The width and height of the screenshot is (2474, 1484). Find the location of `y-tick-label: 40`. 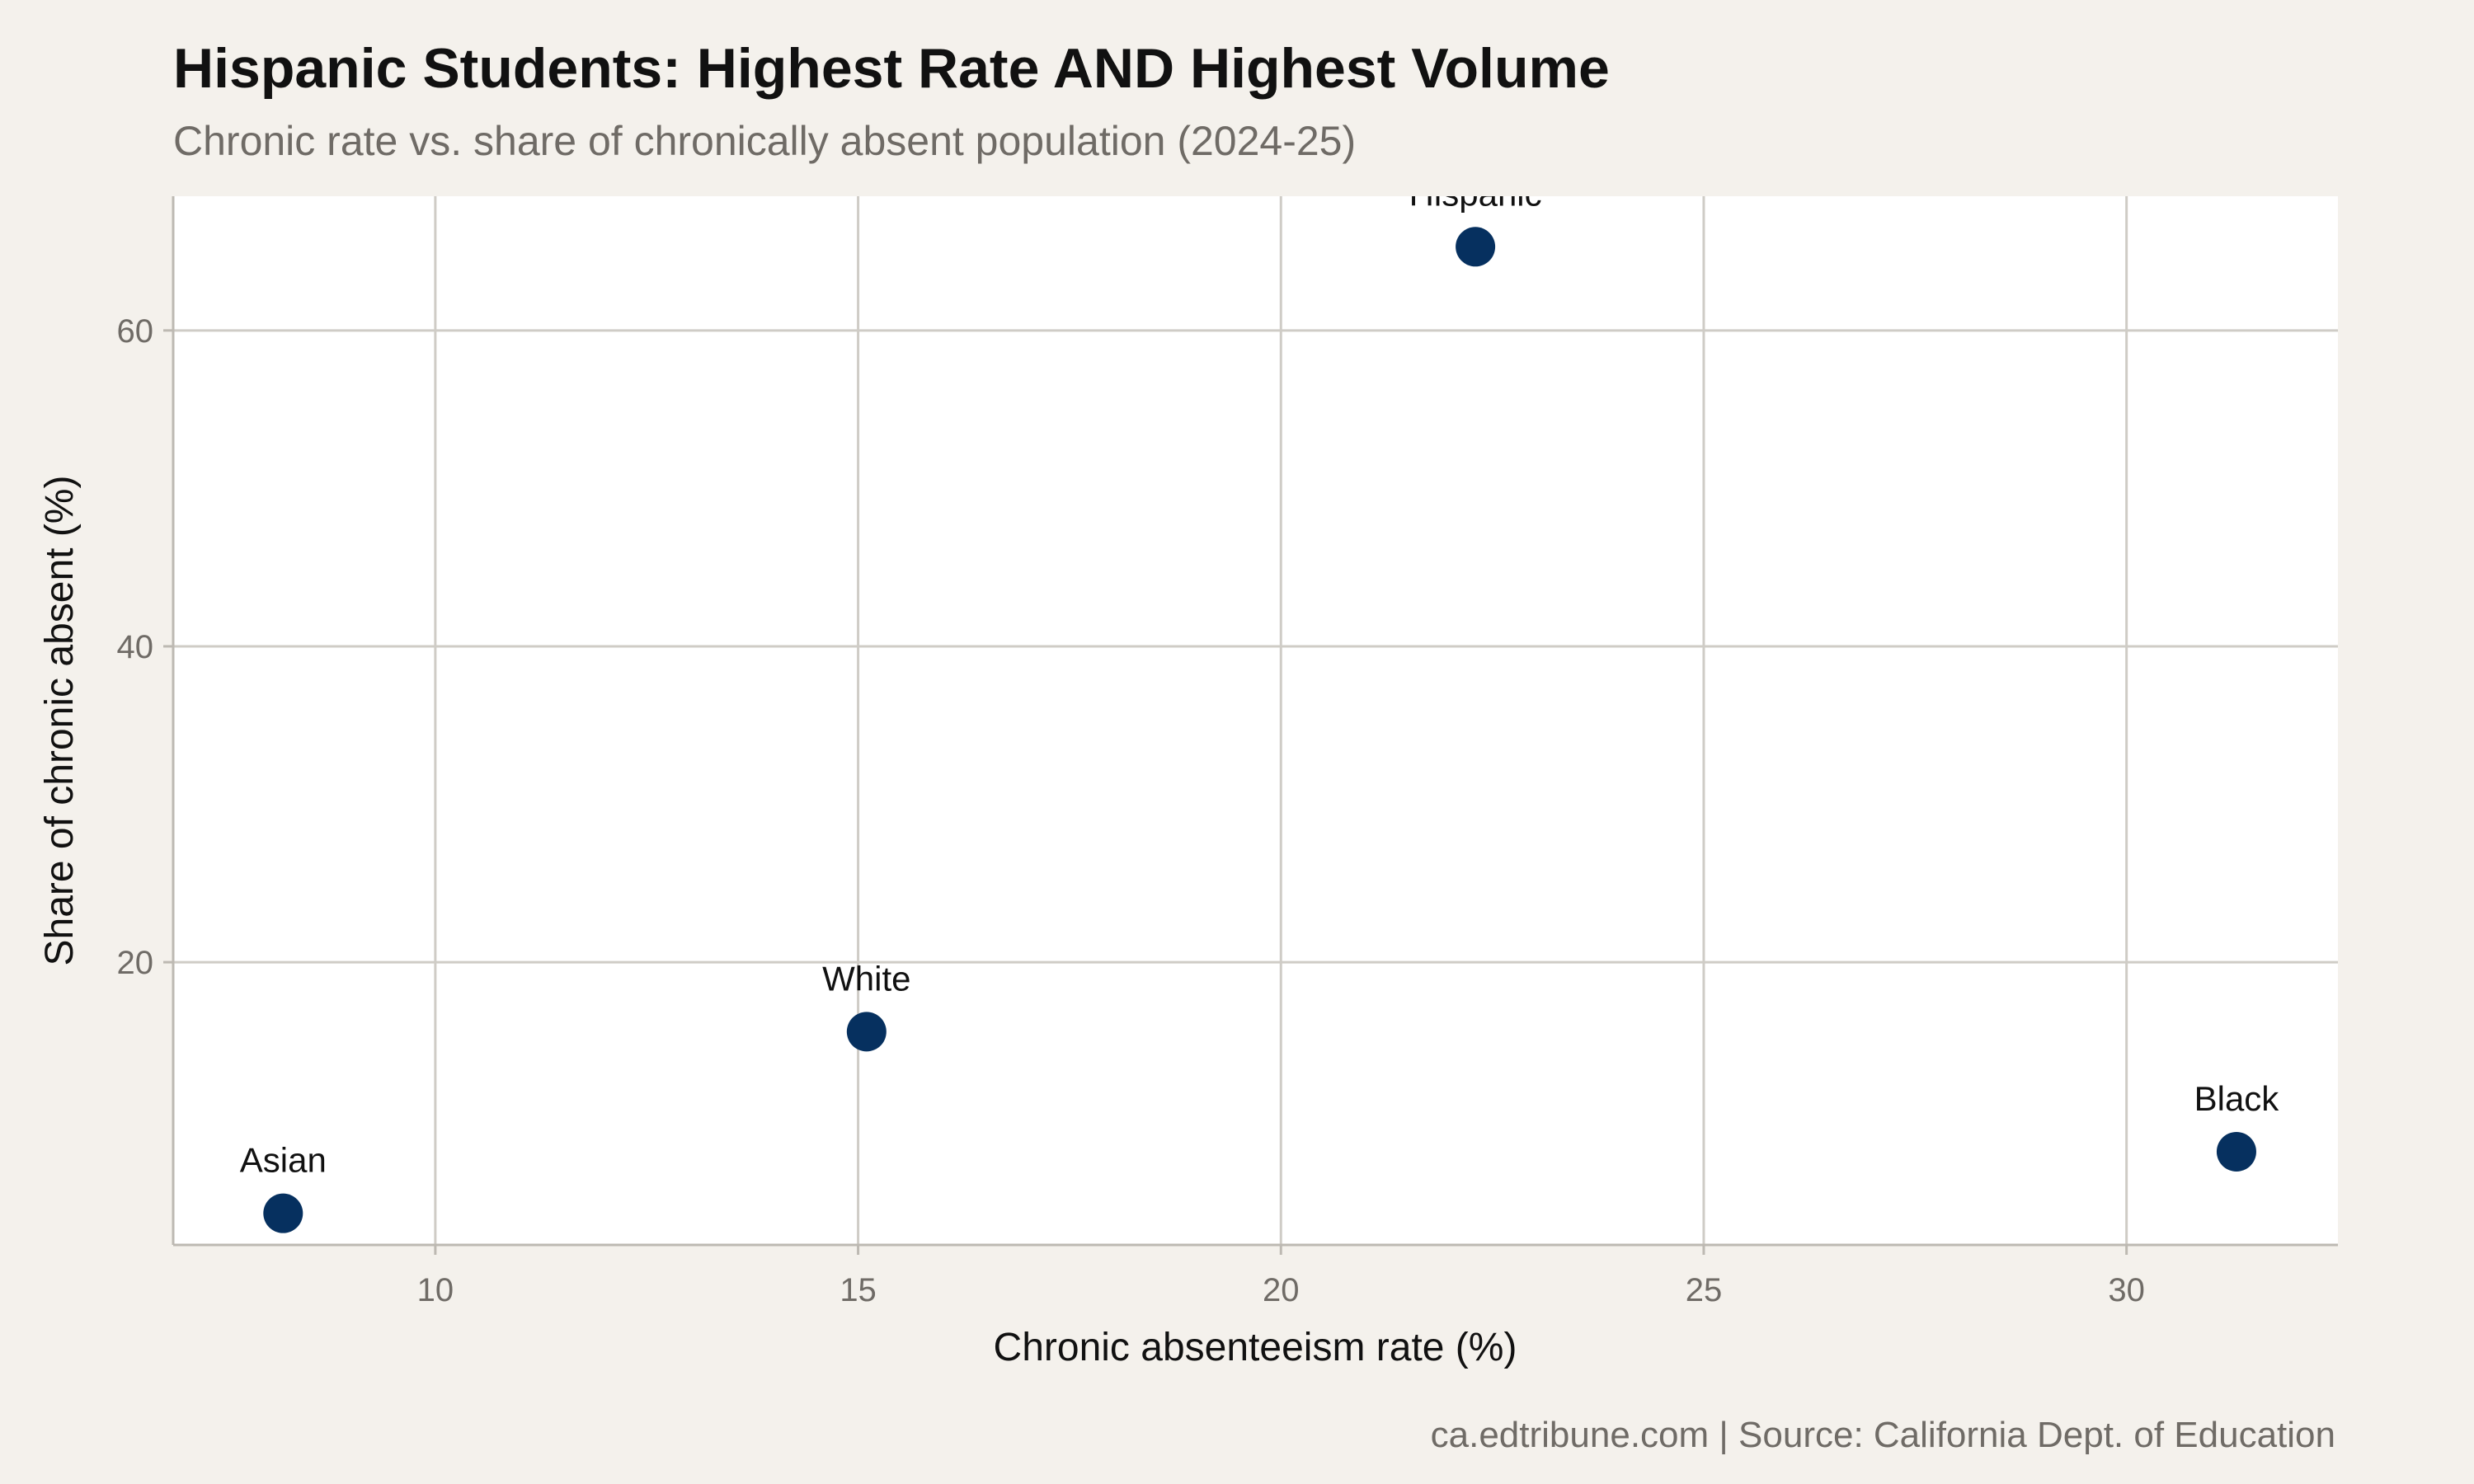

y-tick-label: 40 is located at coordinates (135, 647).